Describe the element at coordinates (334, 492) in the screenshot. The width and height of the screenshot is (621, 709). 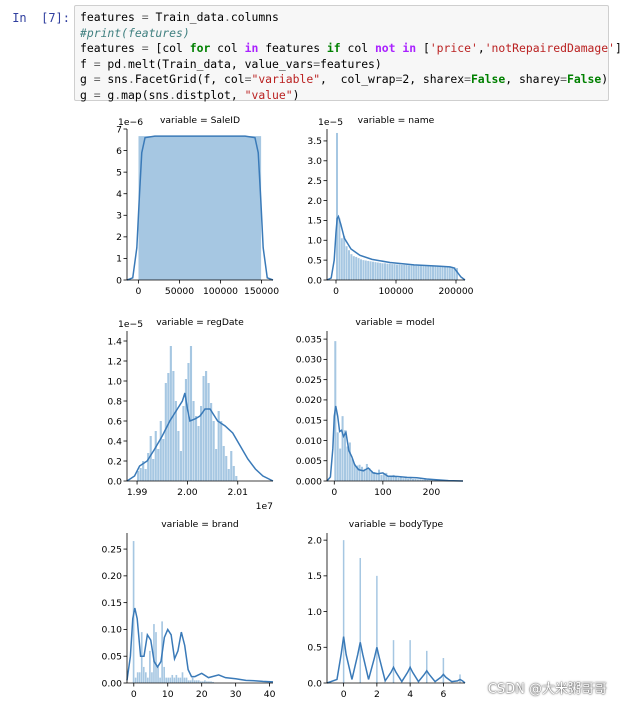
I see `x-tick-label: 0` at that location.